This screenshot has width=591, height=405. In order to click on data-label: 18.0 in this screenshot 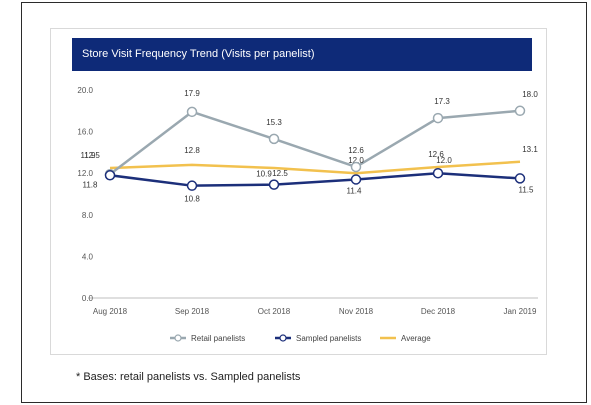, I will do `click(530, 94)`.